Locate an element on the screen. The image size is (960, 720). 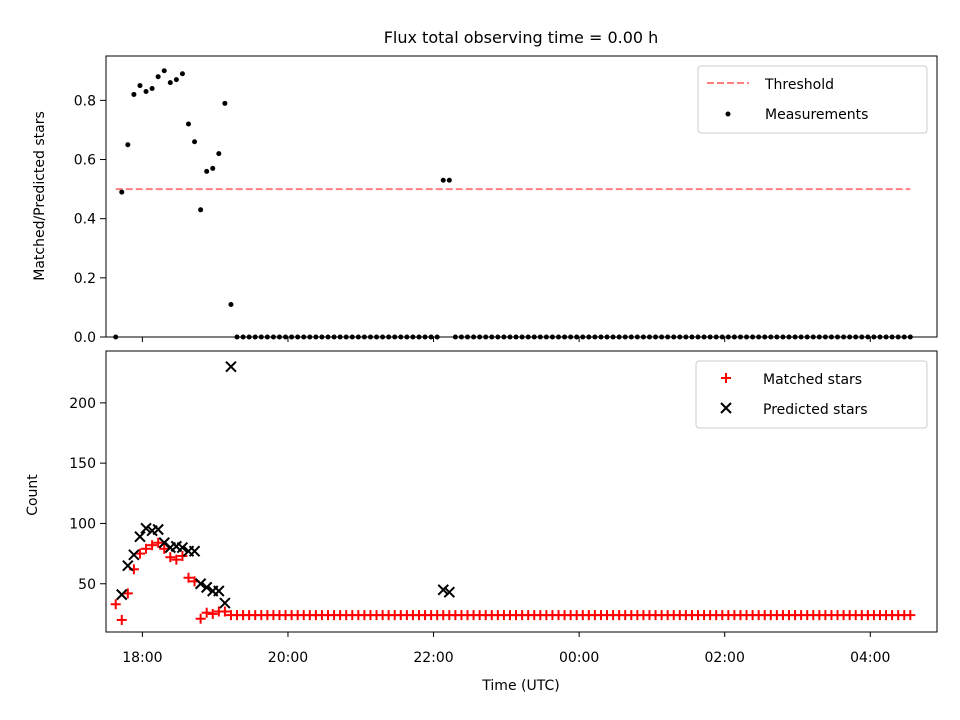
legend-x-glyph is located at coordinates (726, 408).